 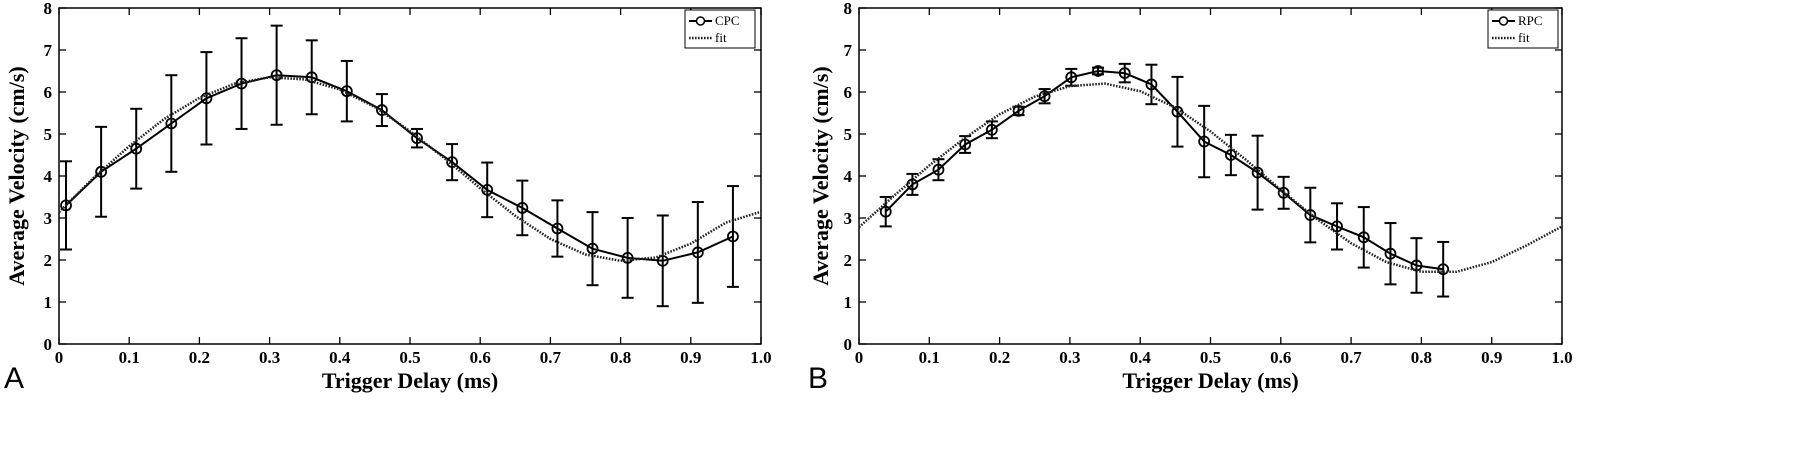 What do you see at coordinates (818, 378) in the screenshot?
I see `panel-letter: B` at bounding box center [818, 378].